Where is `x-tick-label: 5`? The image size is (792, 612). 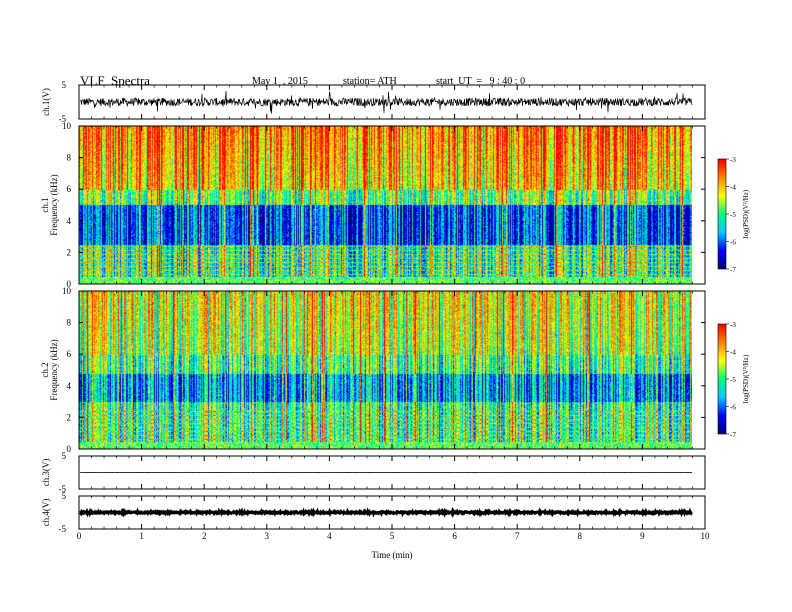
x-tick-label: 5 is located at coordinates (392, 536).